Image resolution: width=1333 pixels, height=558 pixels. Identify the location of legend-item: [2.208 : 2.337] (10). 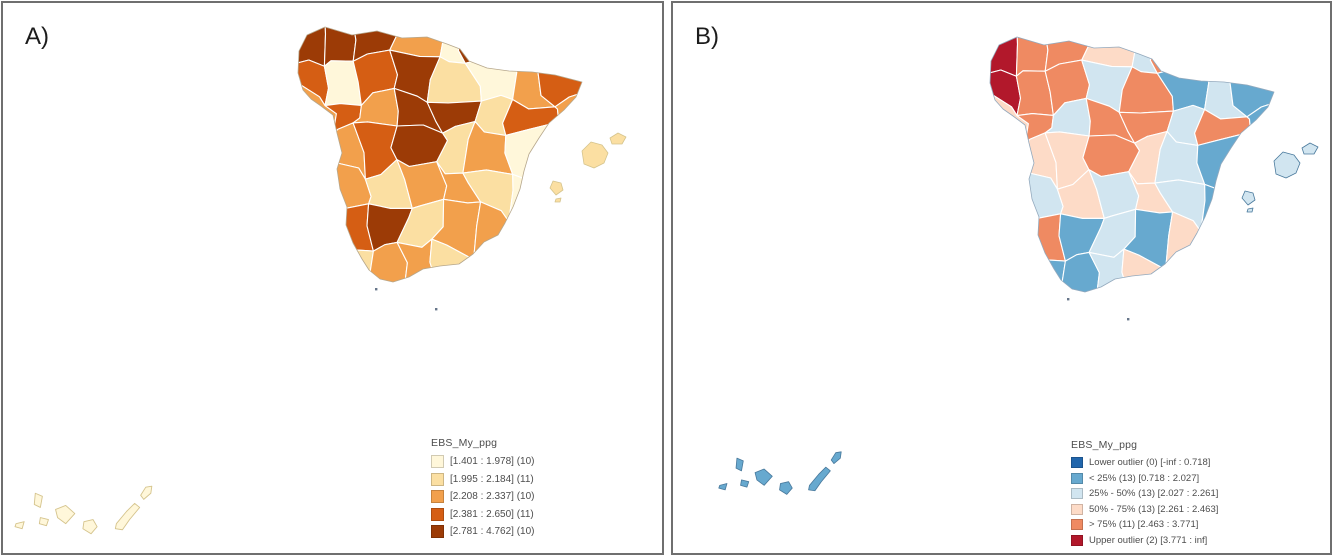
(483, 497).